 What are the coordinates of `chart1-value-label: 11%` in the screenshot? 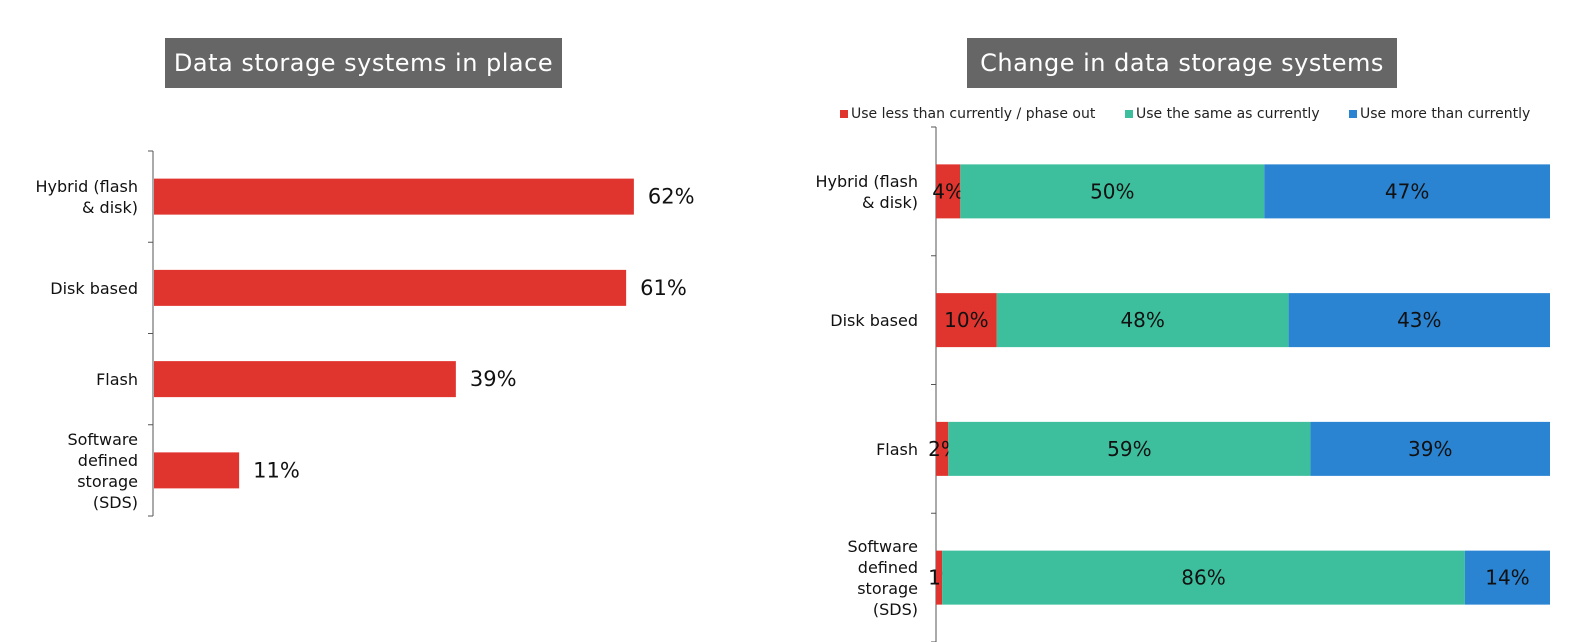 It's located at (276, 470).